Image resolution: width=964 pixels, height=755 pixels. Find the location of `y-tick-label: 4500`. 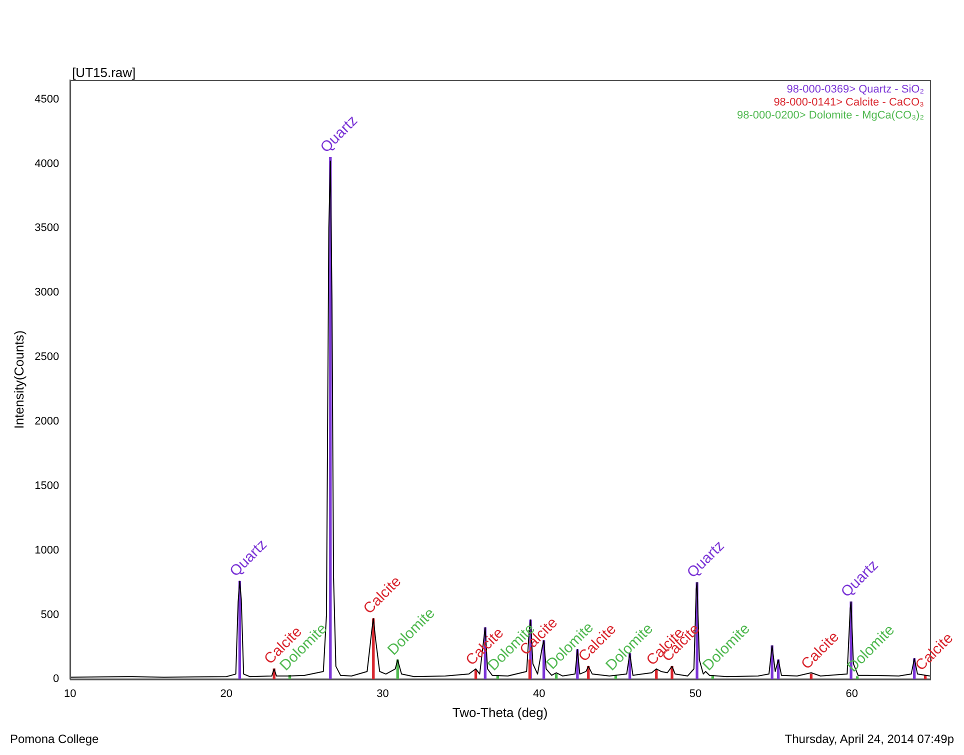

y-tick-label: 4500 is located at coordinates (47, 99).